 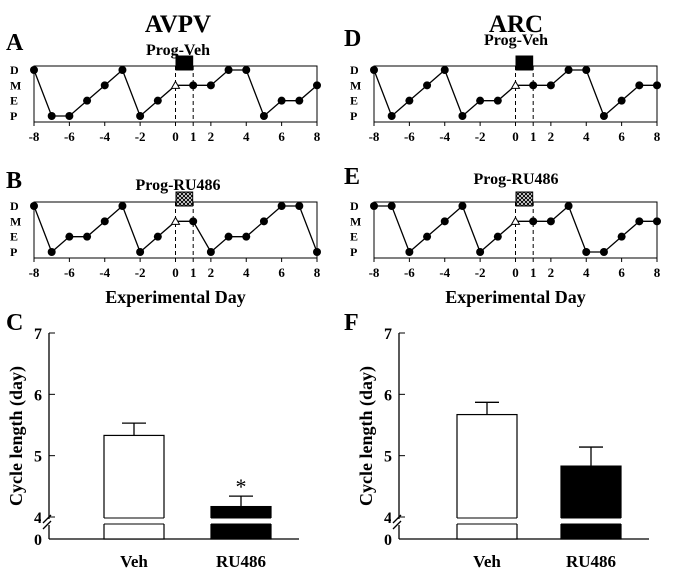 What do you see at coordinates (16, 436) in the screenshot?
I see `y-axis-label: Cycle length (day)` at bounding box center [16, 436].